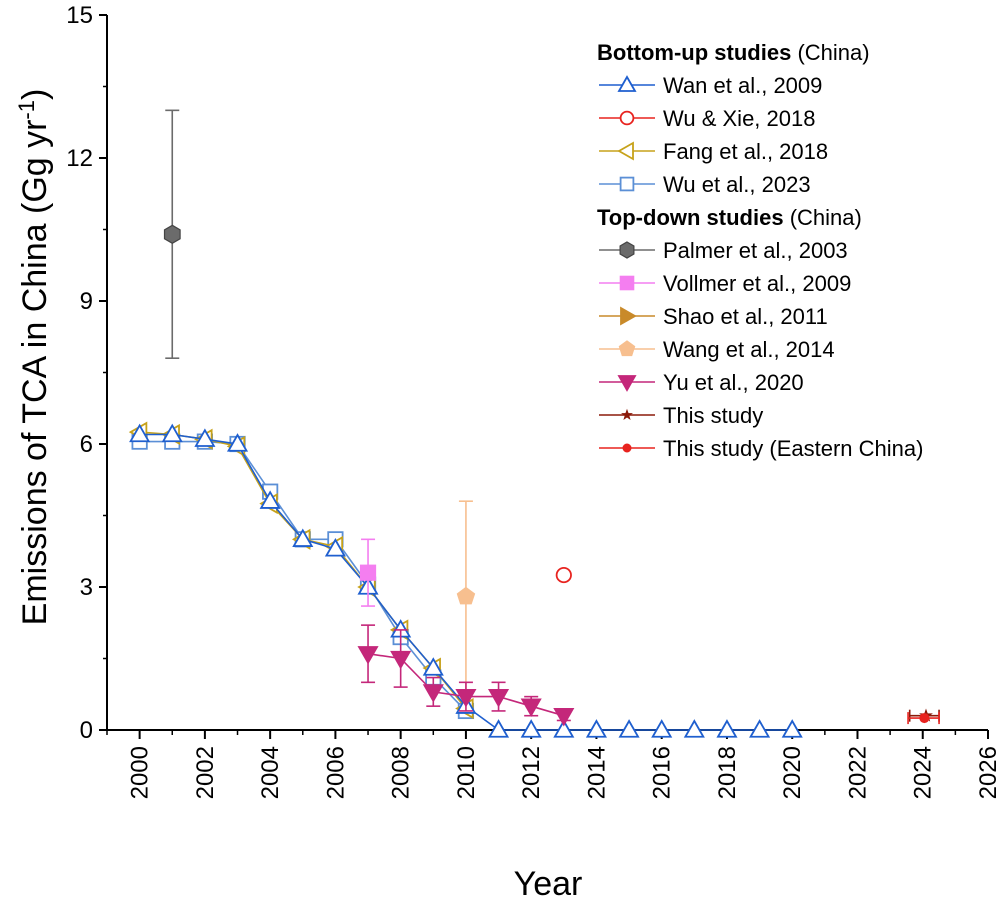 The image size is (1000, 899). I want to click on x-tick-label: 2000, so click(140, 772).